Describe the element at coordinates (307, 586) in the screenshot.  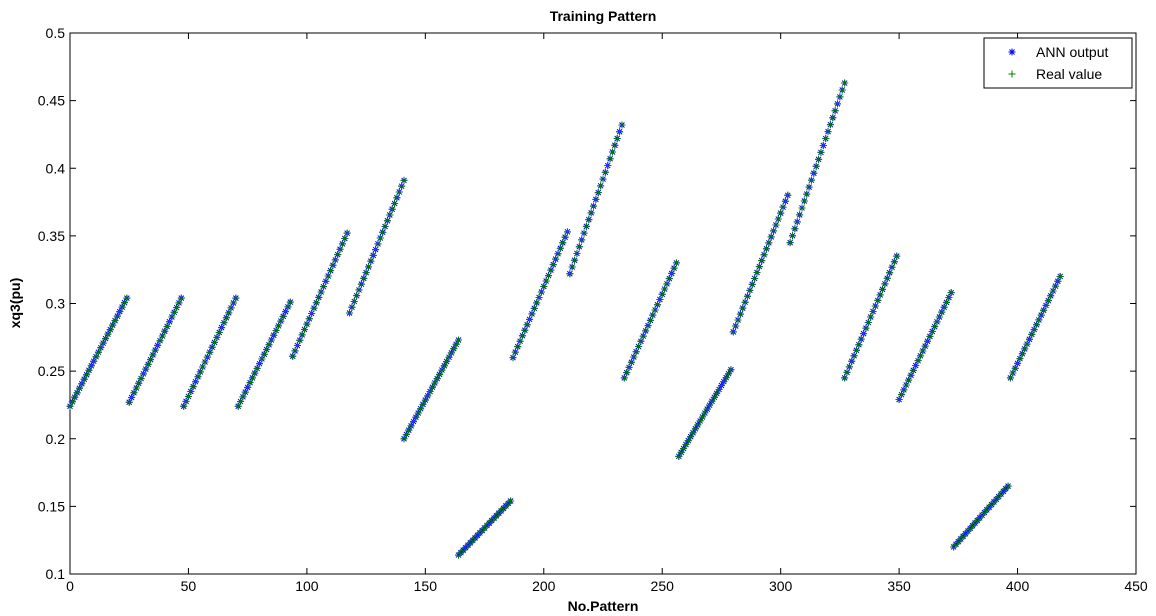
I see `x-tick-label: 100` at that location.